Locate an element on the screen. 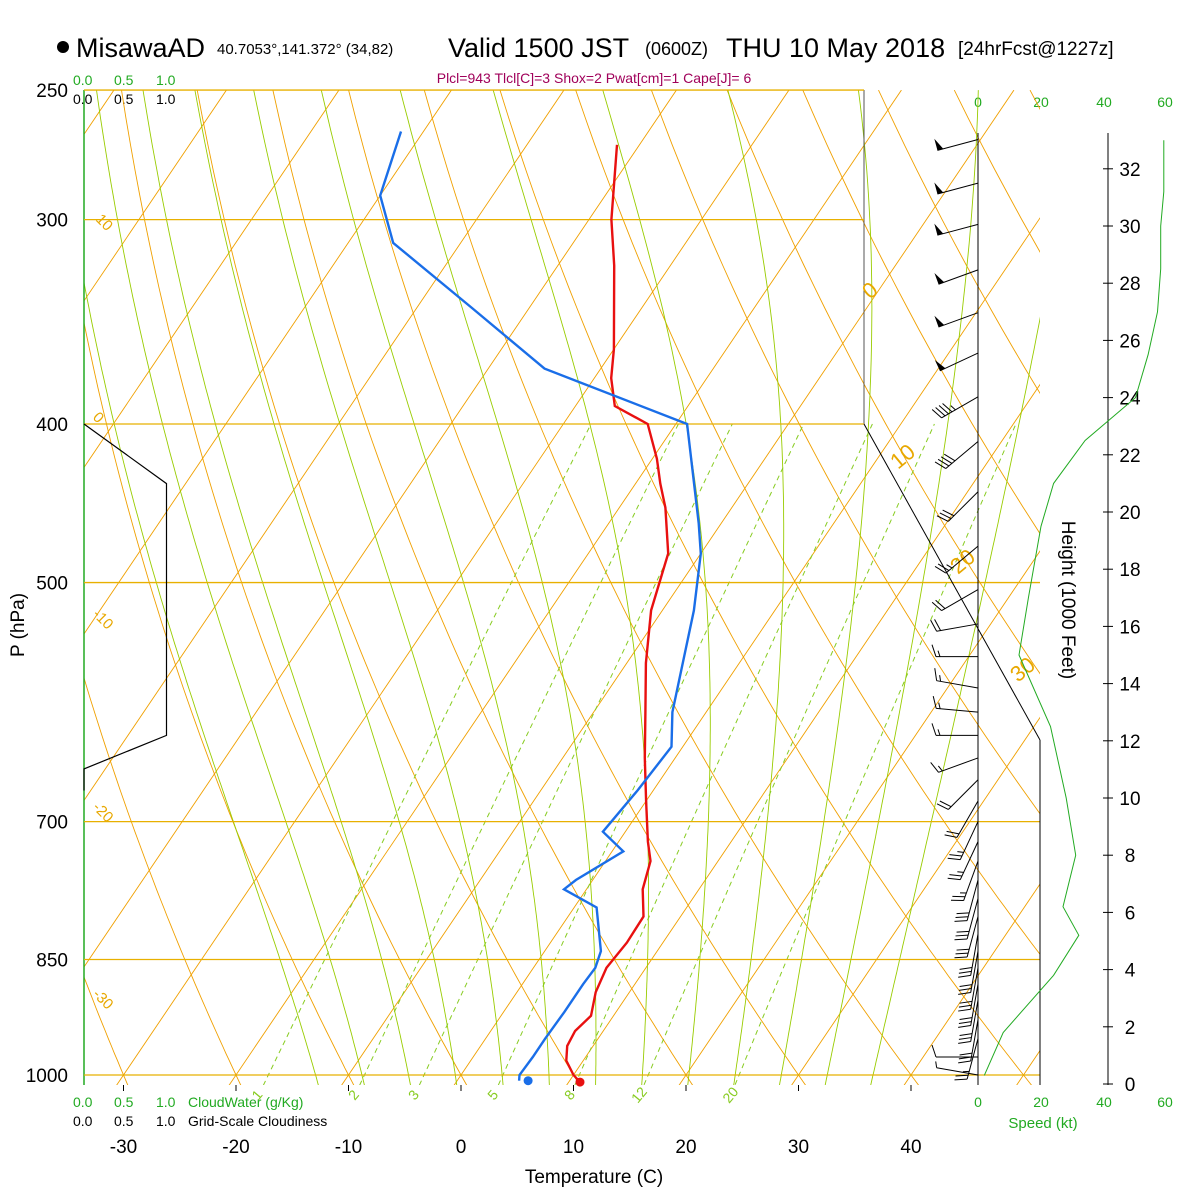  height-axis-label: Height (1000 Feet) is located at coordinates (1067, 600).